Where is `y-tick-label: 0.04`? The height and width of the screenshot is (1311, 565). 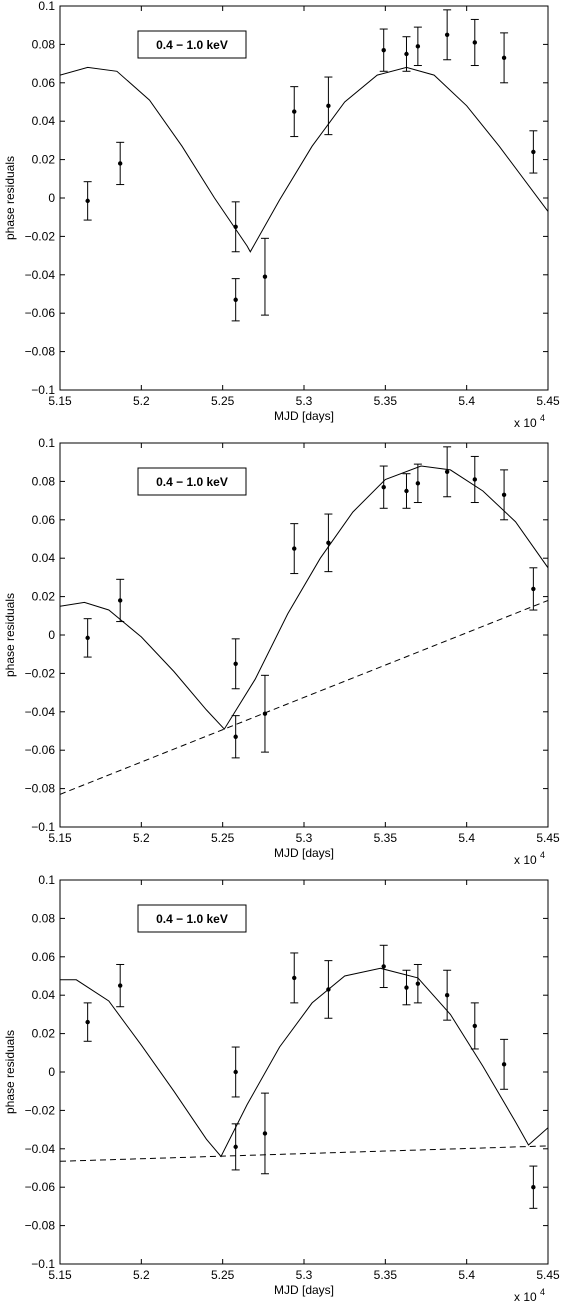
y-tick-label: 0.04 is located at coordinates (44, 558).